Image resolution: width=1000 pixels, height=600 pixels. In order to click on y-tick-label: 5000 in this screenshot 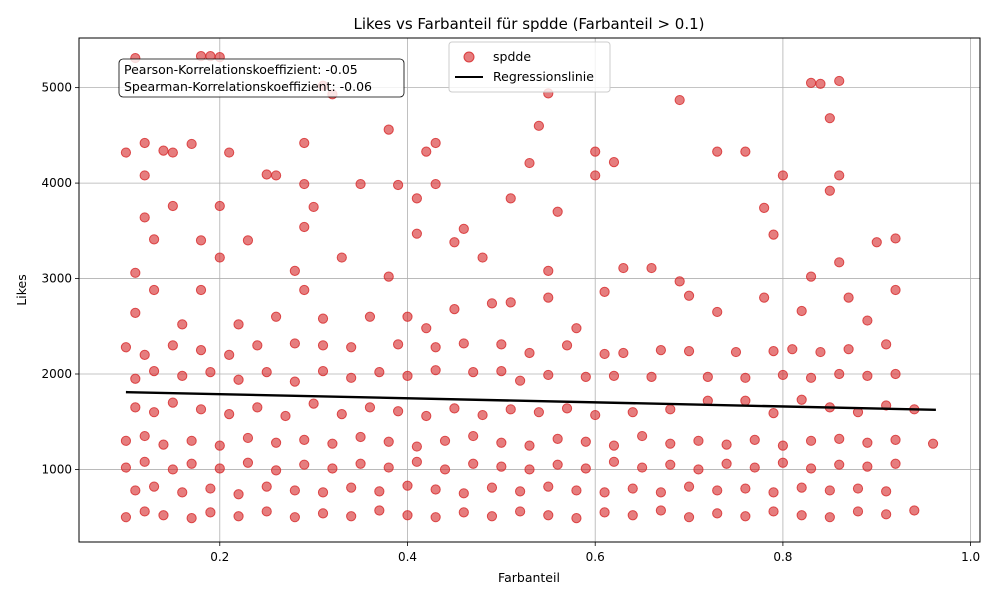, I will do `click(56, 88)`.